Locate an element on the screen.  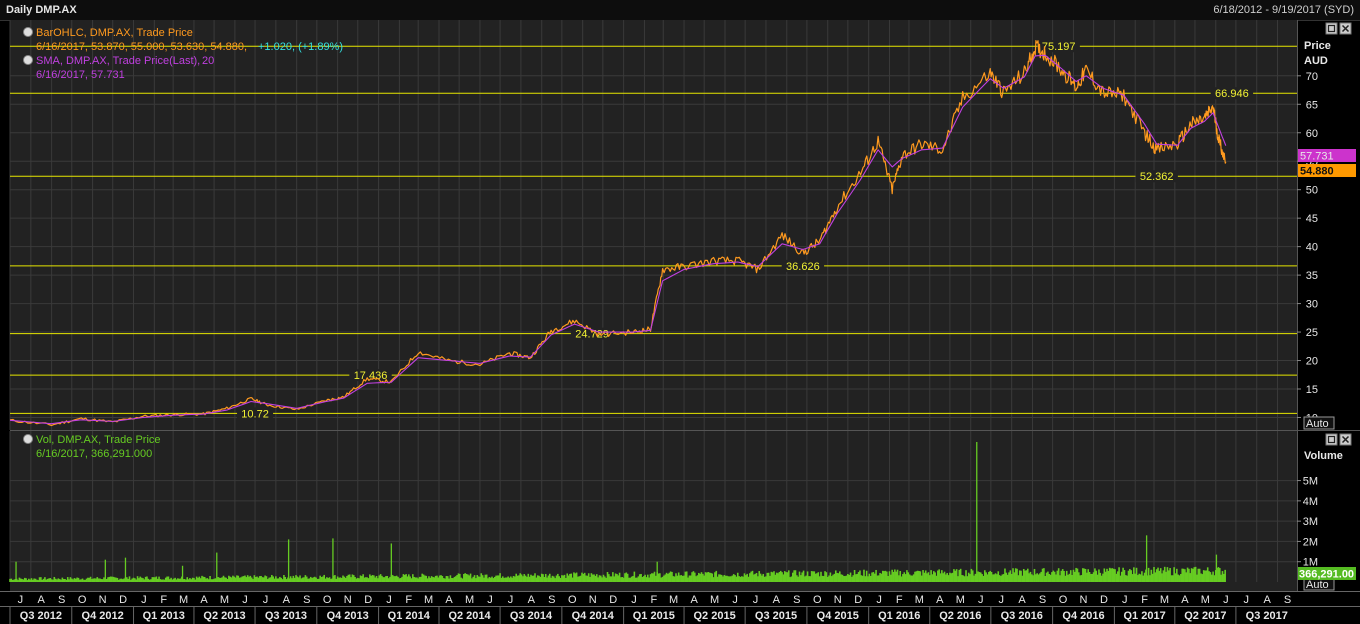
price-axis-ticks: 10152025303540455055606570 is located at coordinates (1307, 247).